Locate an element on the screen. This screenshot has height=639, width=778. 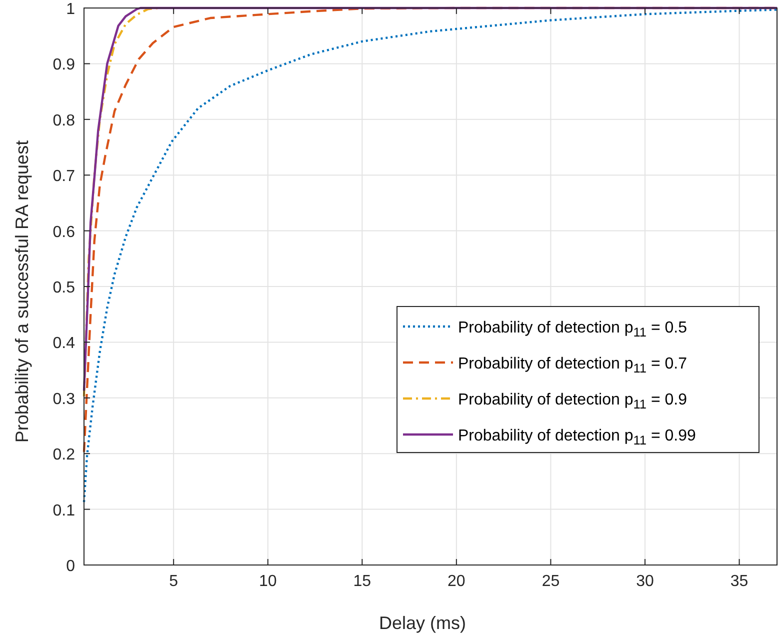
x-axis-title: Delay (ms) is located at coordinates (422, 623).